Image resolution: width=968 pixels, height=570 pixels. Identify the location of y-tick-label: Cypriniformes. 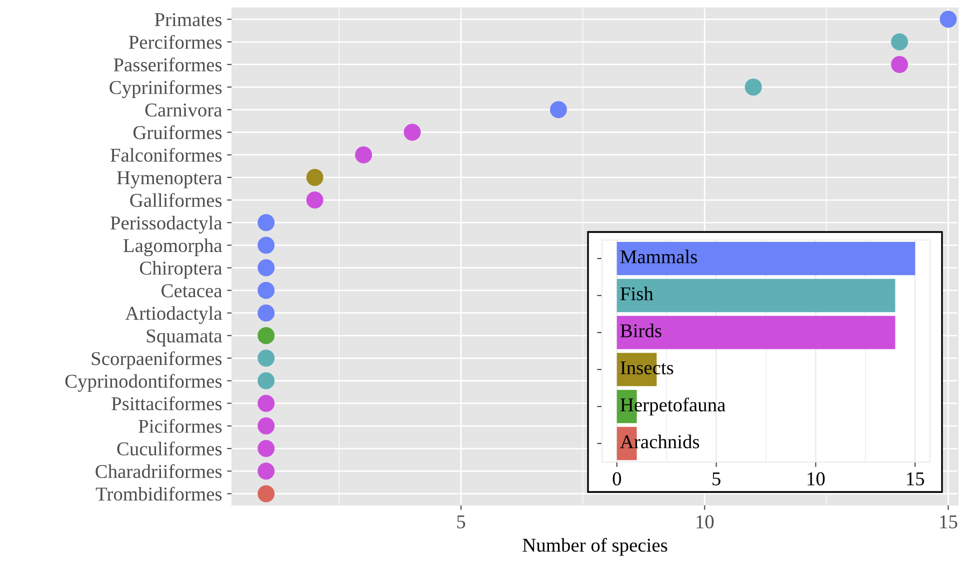
(166, 89).